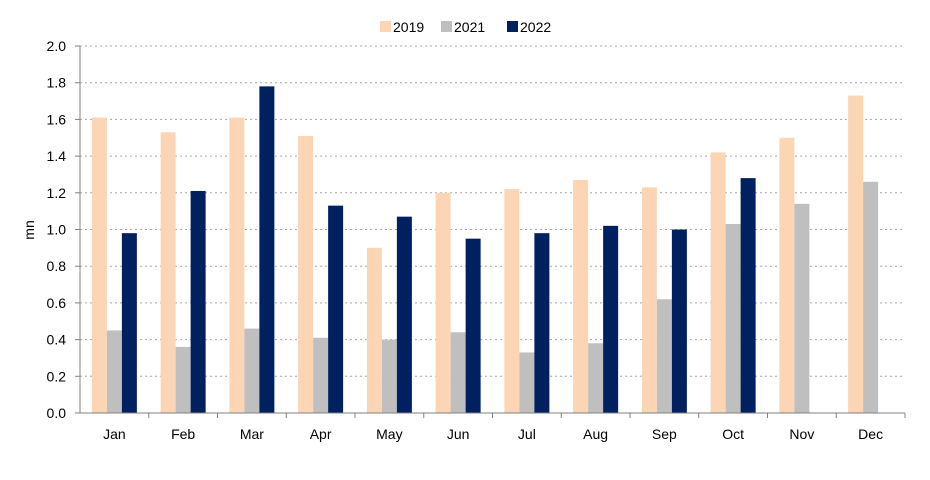 This screenshot has height=480, width=930. Describe the element at coordinates (527, 382) in the screenshot. I see `bar-2021-jul` at that location.